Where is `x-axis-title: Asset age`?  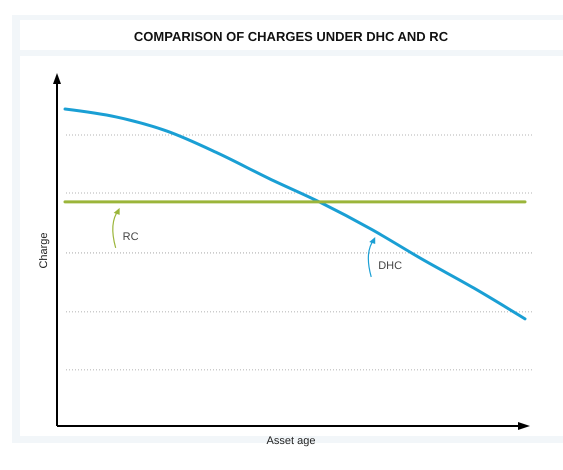 x-axis-title: Asset age is located at coordinates (291, 441).